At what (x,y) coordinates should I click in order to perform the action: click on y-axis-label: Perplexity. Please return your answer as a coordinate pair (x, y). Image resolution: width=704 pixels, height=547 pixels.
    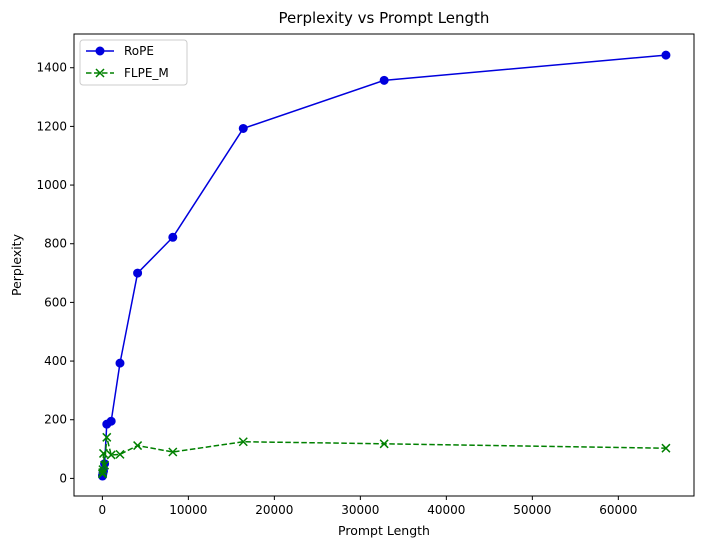
    Looking at the image, I should click on (16, 264).